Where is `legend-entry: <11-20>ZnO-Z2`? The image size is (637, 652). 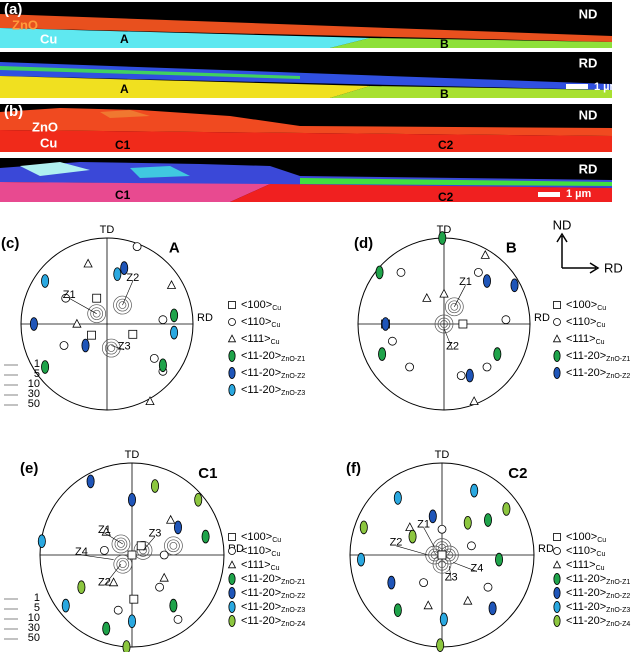 legend-entry: <11-20>ZnO-Z2 is located at coordinates (273, 373).